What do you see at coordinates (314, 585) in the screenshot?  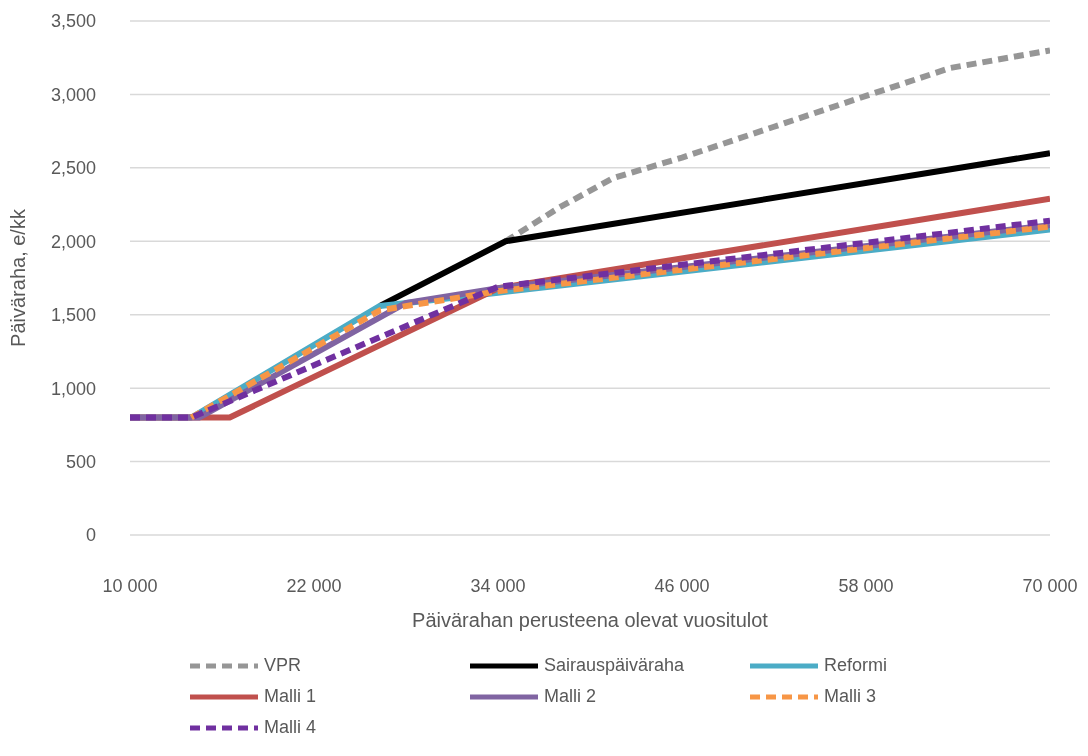 I see `x-tick-label: 22 000` at bounding box center [314, 585].